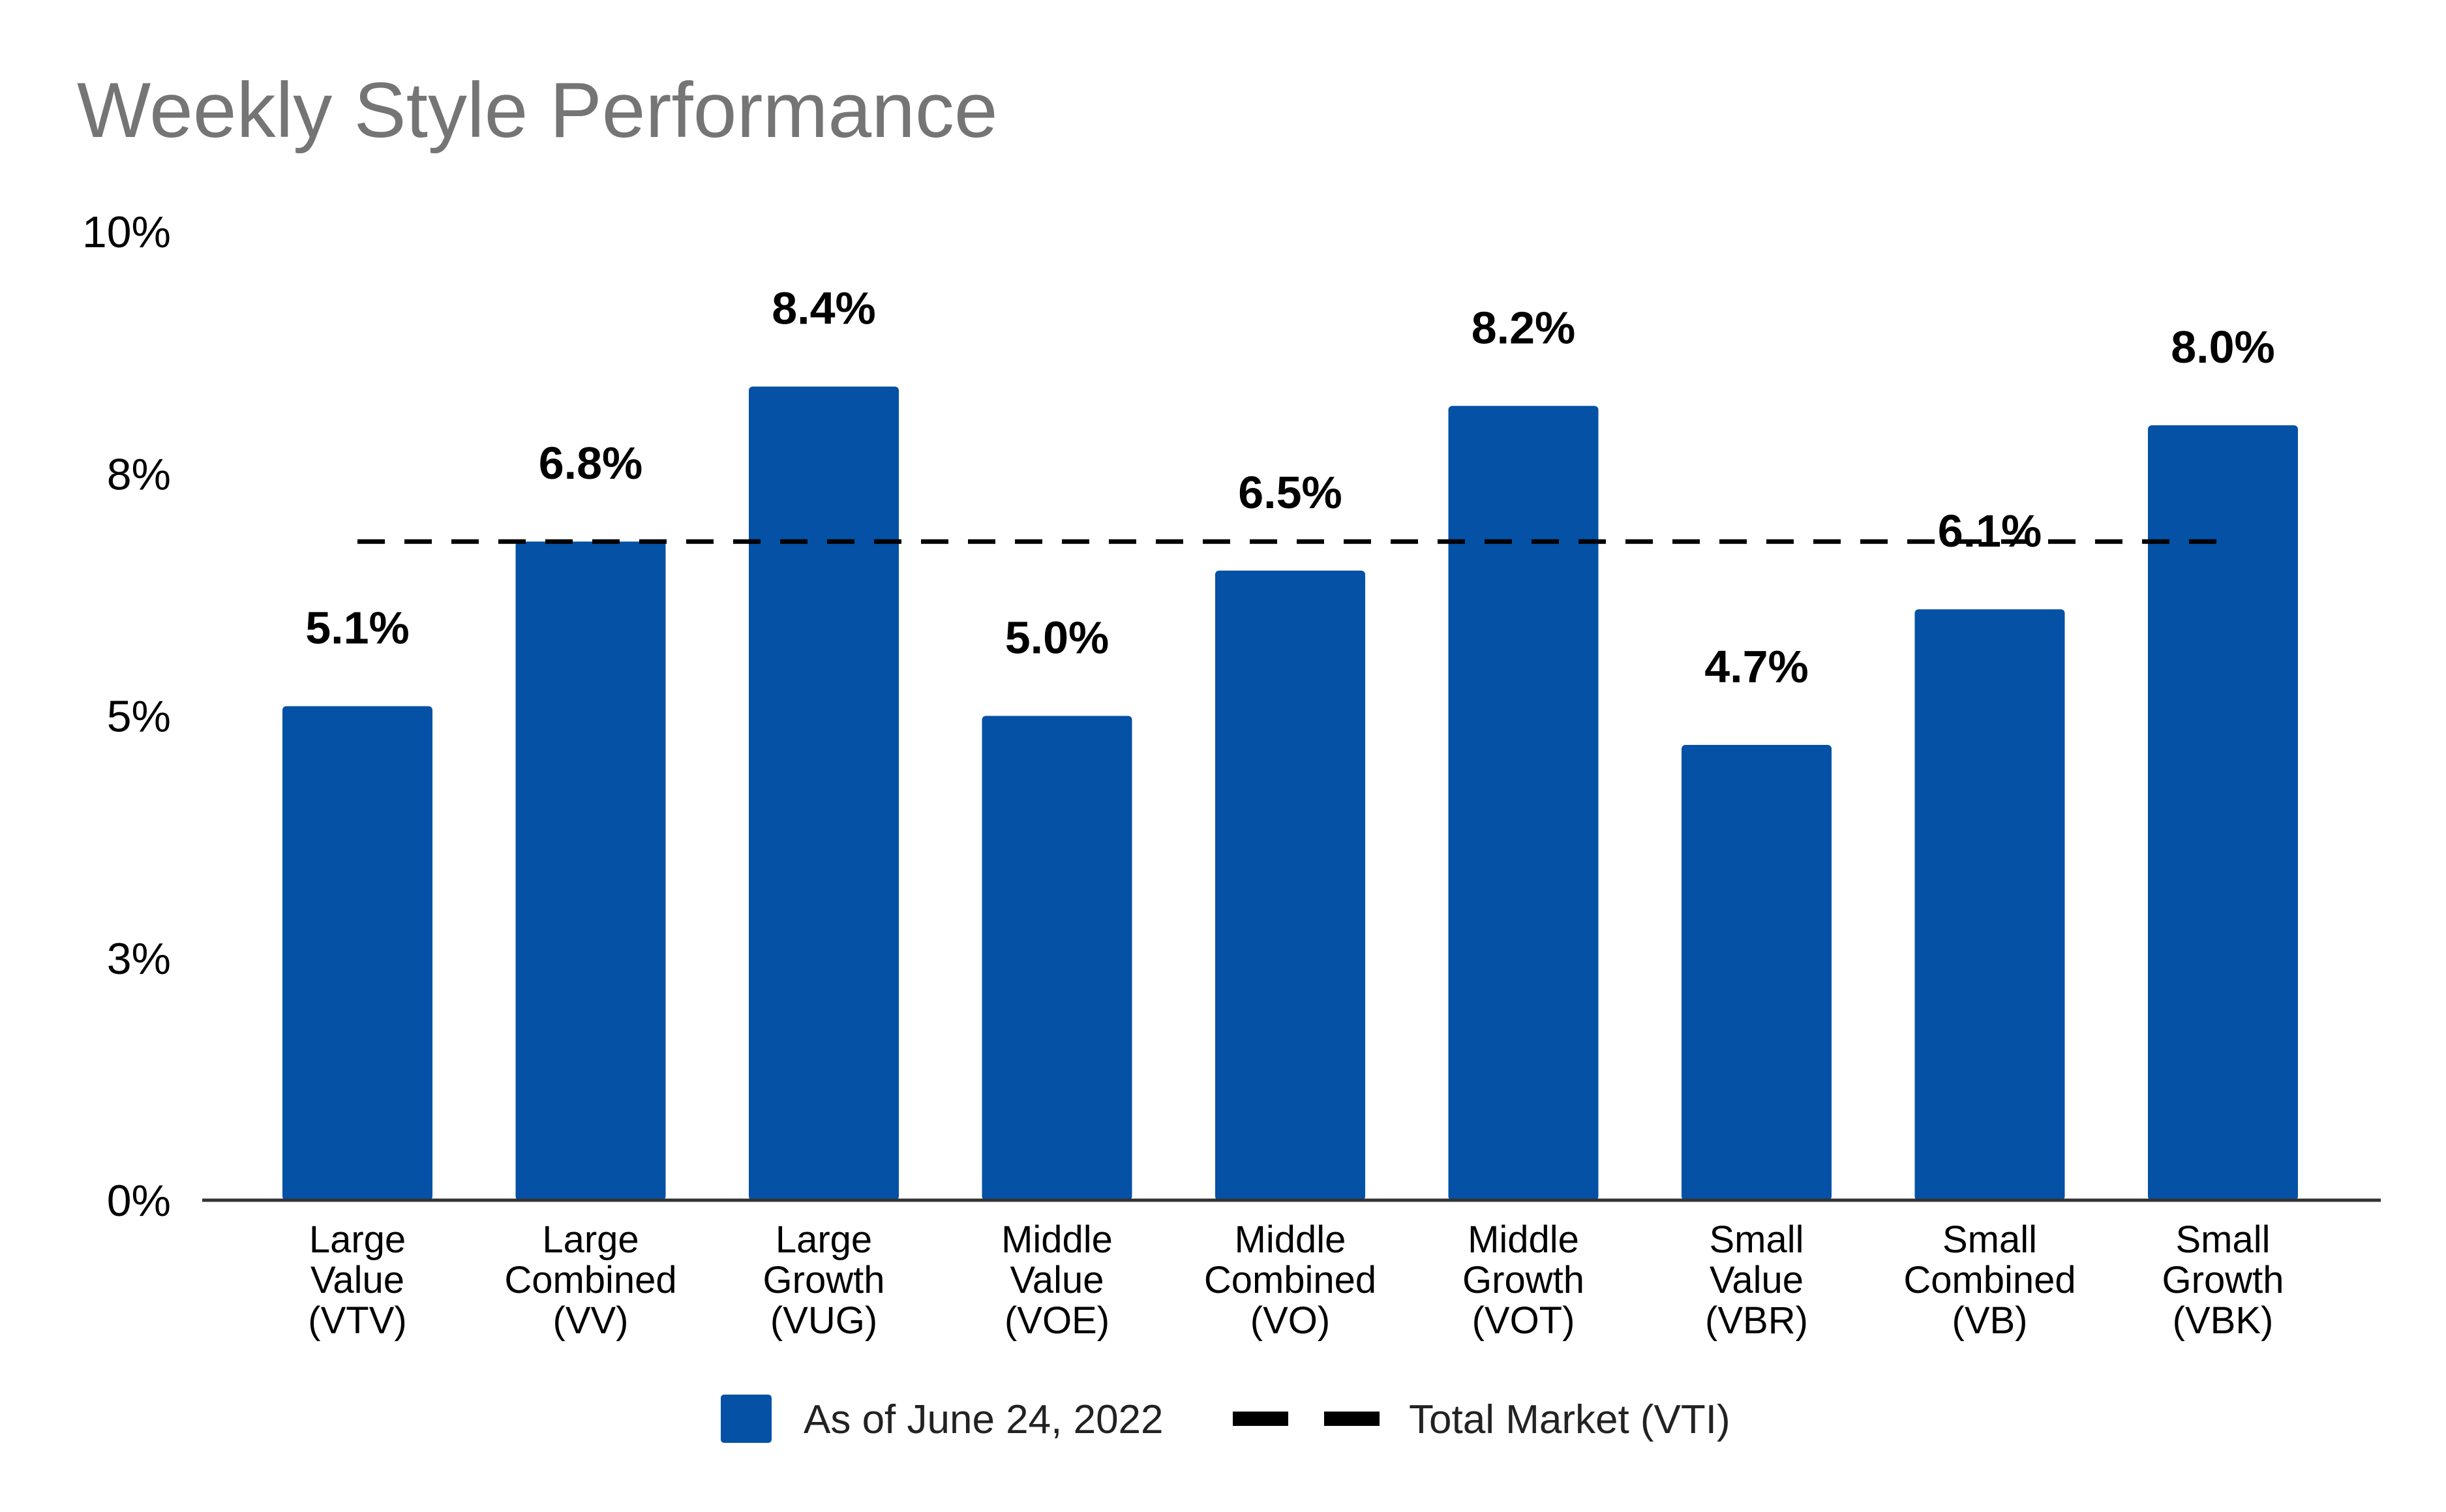 The height and width of the screenshot is (1512, 2446). What do you see at coordinates (2223, 347) in the screenshot?
I see `bar-value-label: 8.0%` at bounding box center [2223, 347].